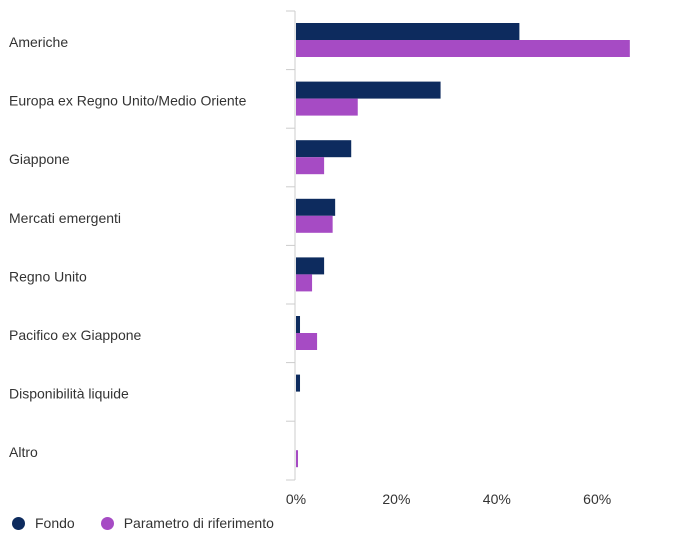  What do you see at coordinates (198, 523) in the screenshot?
I see `legend-label-parametro: Parametro di riferimento` at bounding box center [198, 523].